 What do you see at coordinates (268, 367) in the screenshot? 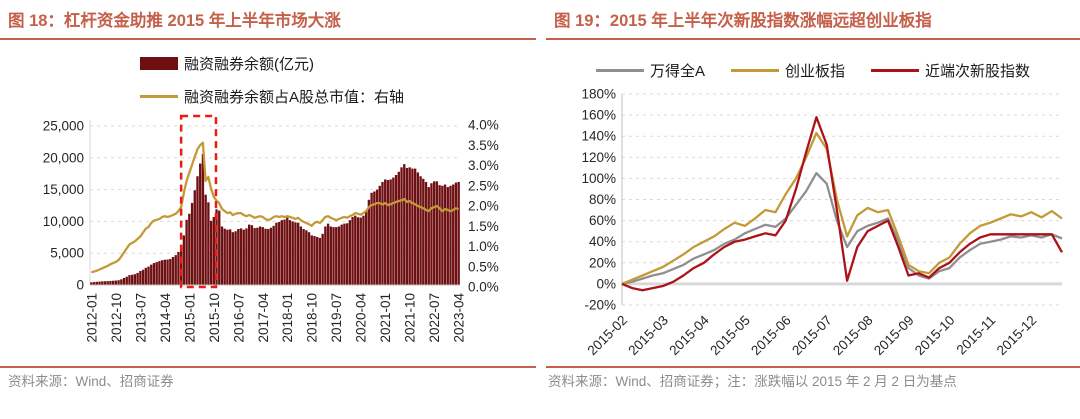
I see `figure-18-bottom-rule` at bounding box center [268, 367].